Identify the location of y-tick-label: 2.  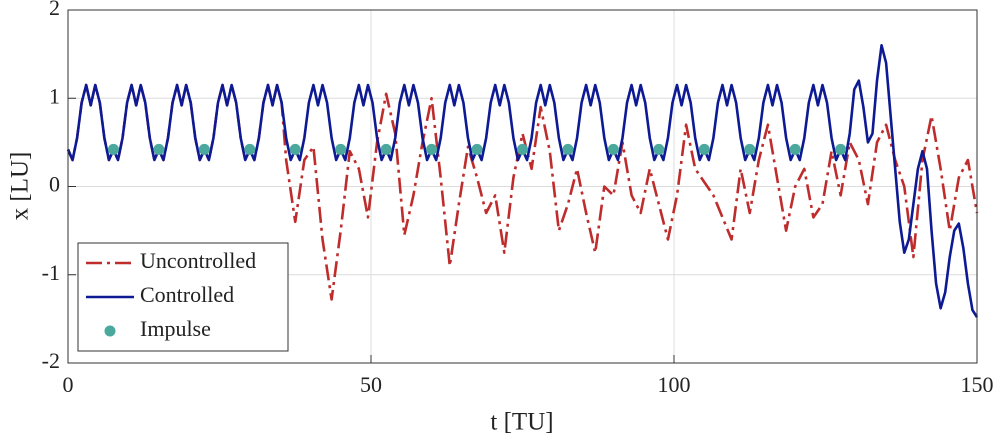
(54, 10).